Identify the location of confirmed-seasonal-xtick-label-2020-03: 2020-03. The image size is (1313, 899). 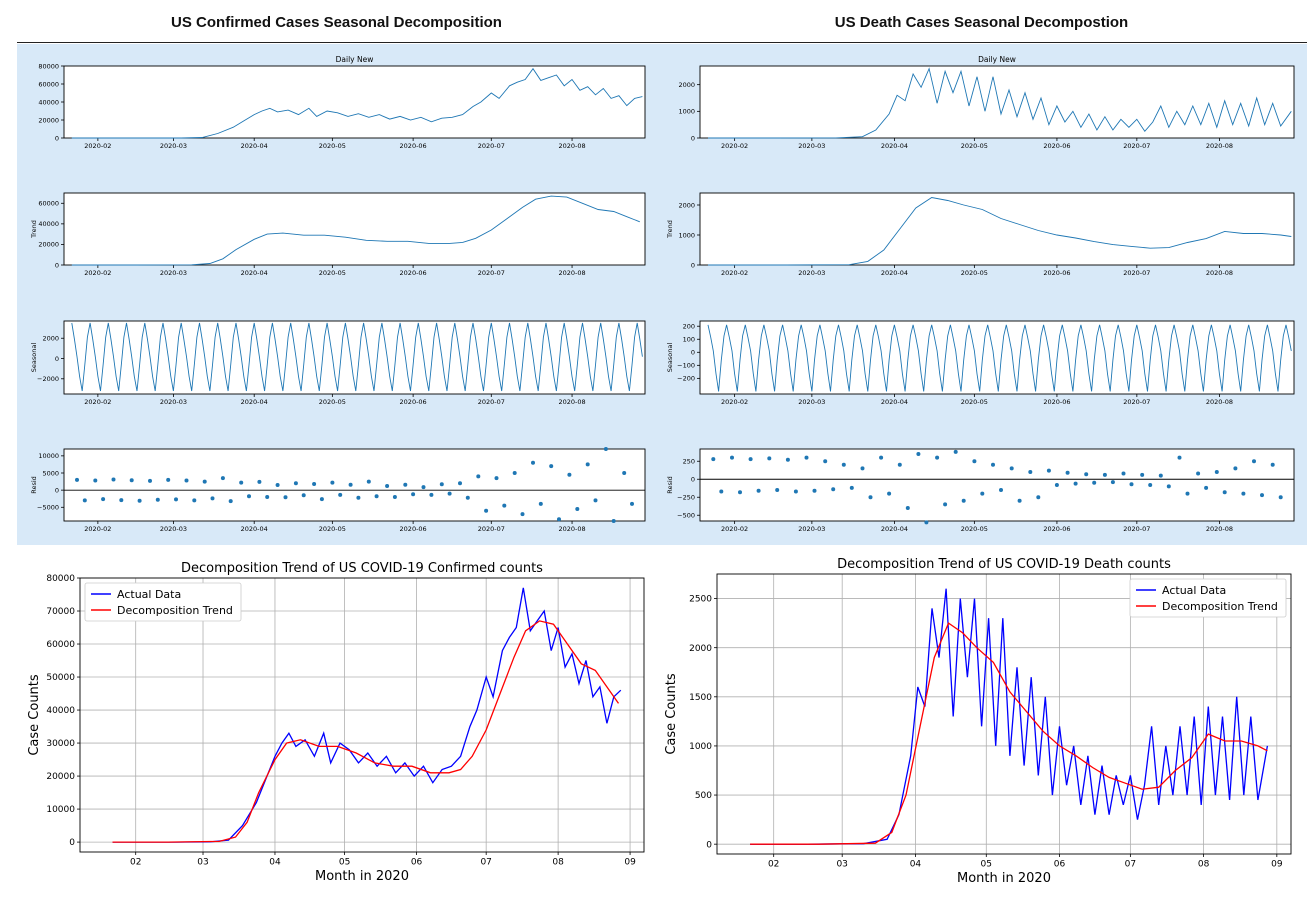
(173, 402).